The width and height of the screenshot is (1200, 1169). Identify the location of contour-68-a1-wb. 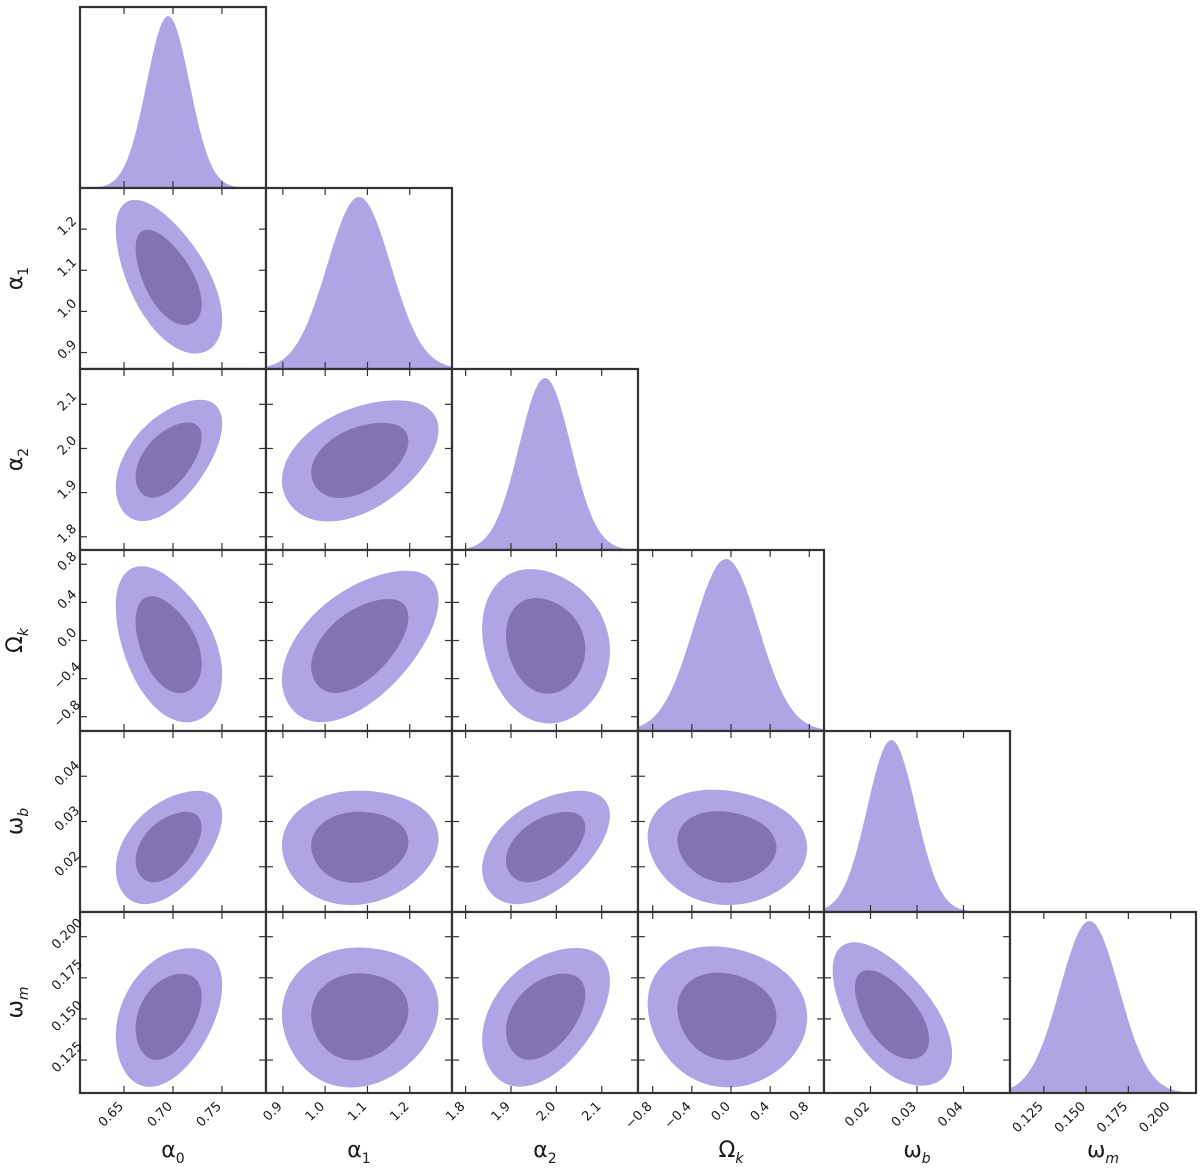
(360, 847).